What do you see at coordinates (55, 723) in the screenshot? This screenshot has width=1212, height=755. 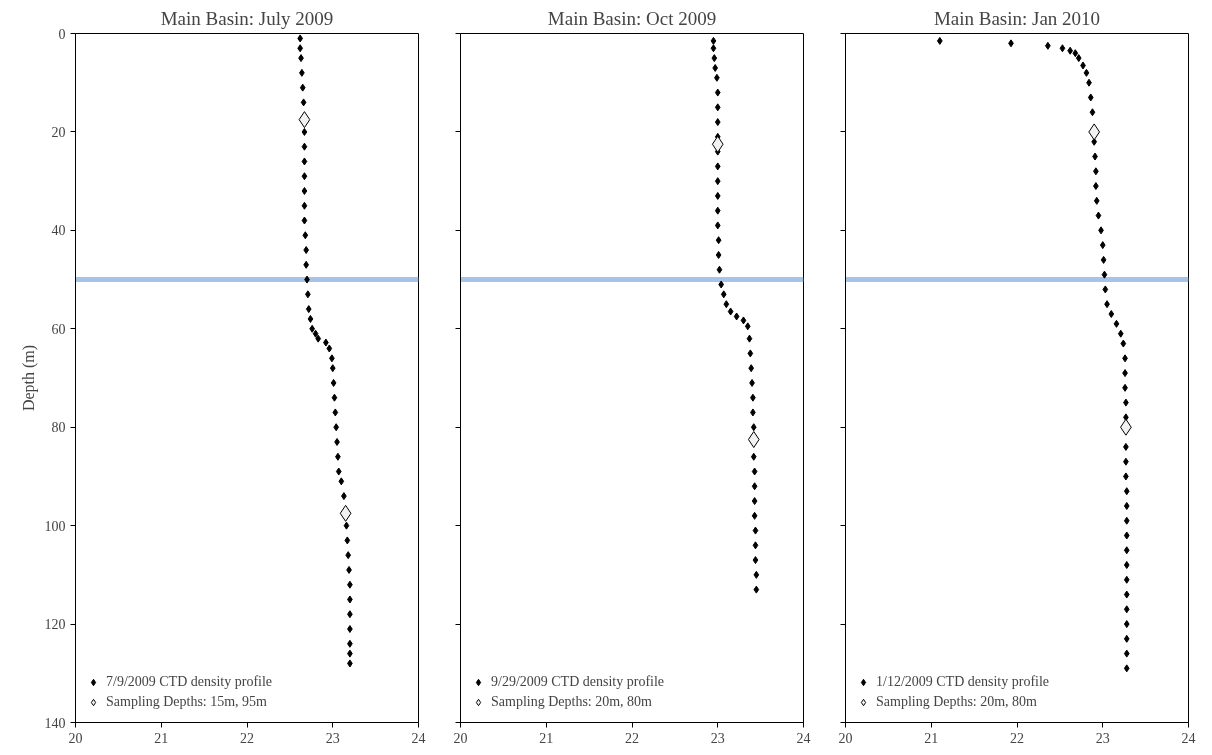 I see `y-tick-label: 140` at bounding box center [55, 723].